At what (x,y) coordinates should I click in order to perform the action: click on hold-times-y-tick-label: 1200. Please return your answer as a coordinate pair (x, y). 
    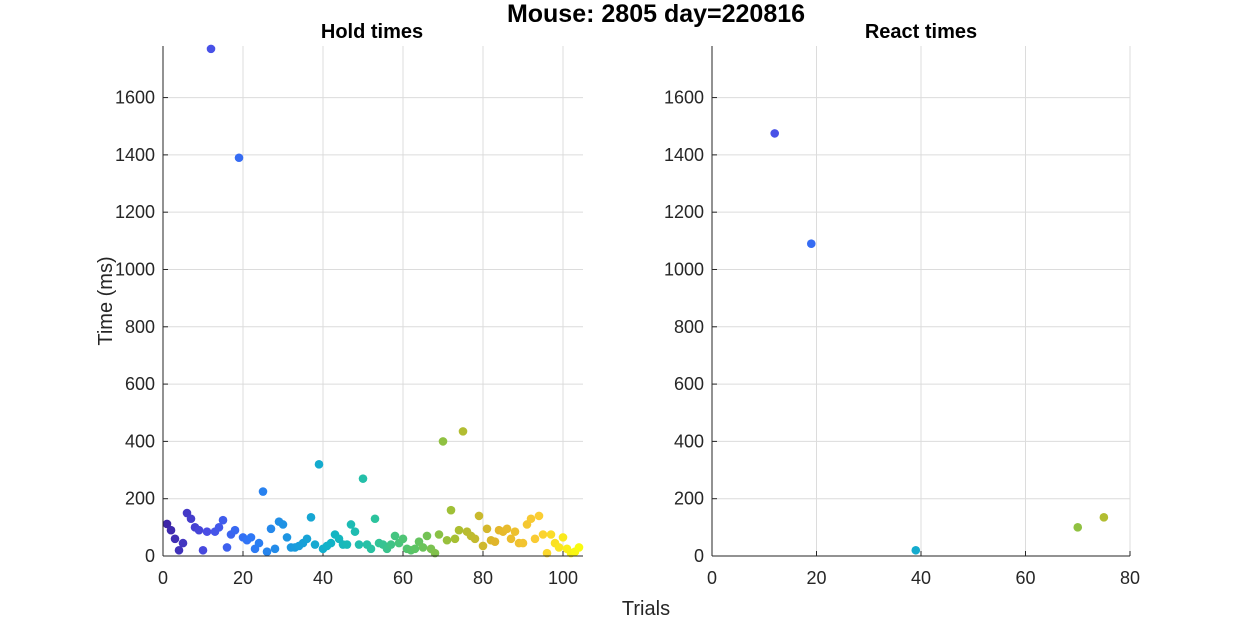
    Looking at the image, I should click on (135, 212).